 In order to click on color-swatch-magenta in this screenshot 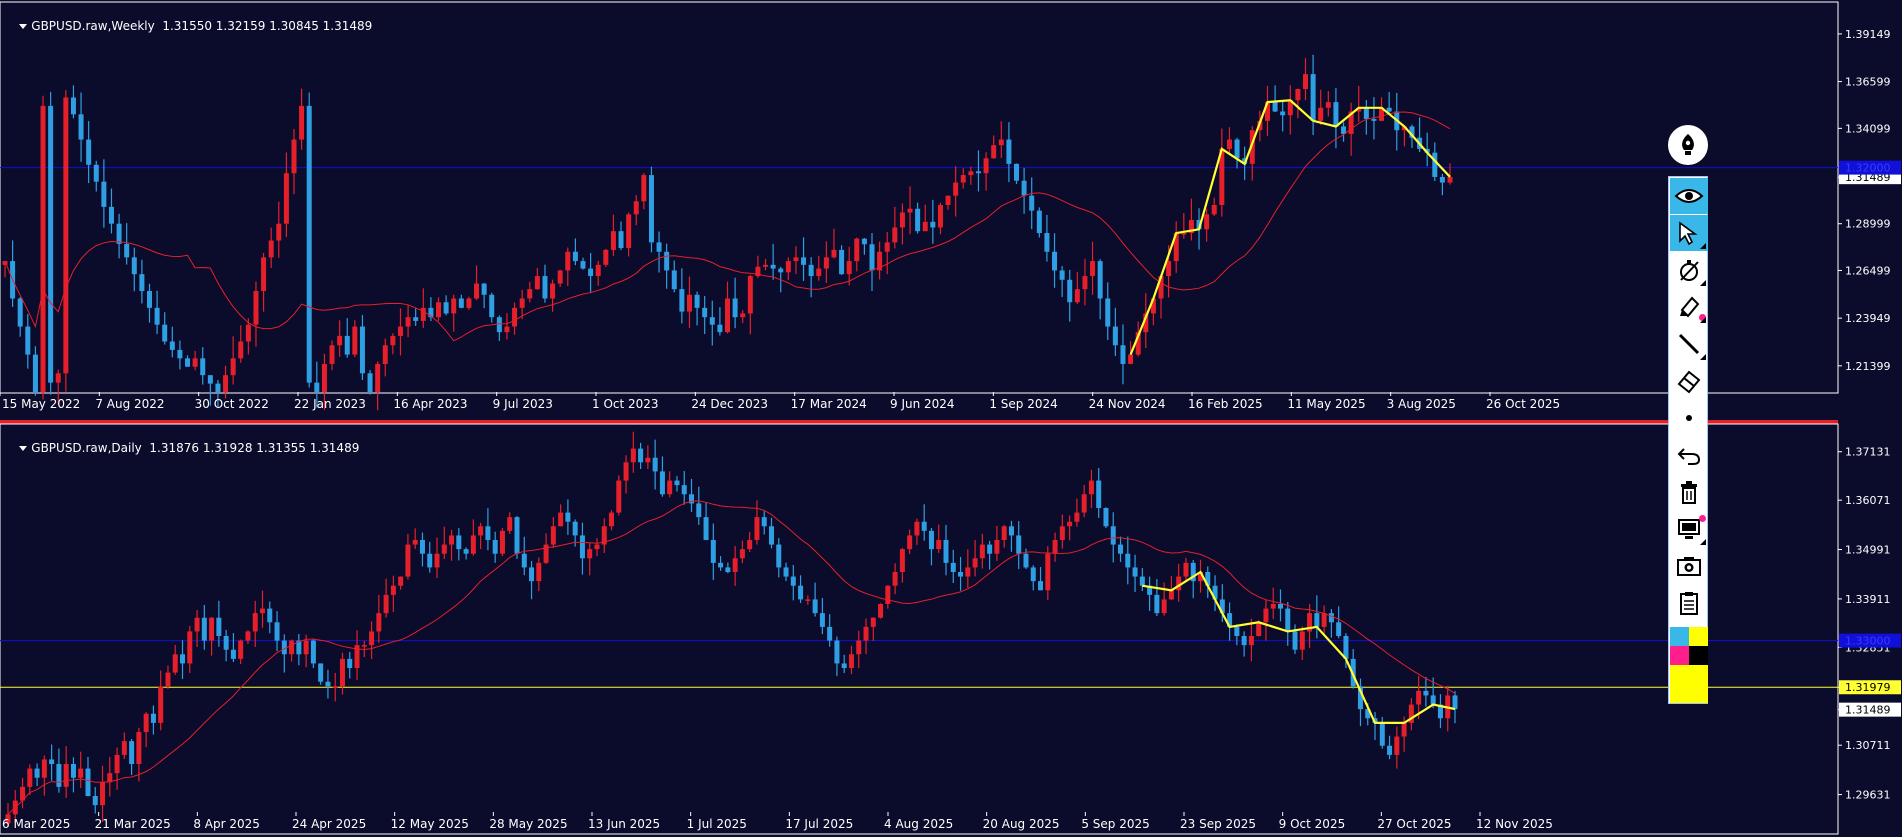, I will do `click(1679, 655)`.